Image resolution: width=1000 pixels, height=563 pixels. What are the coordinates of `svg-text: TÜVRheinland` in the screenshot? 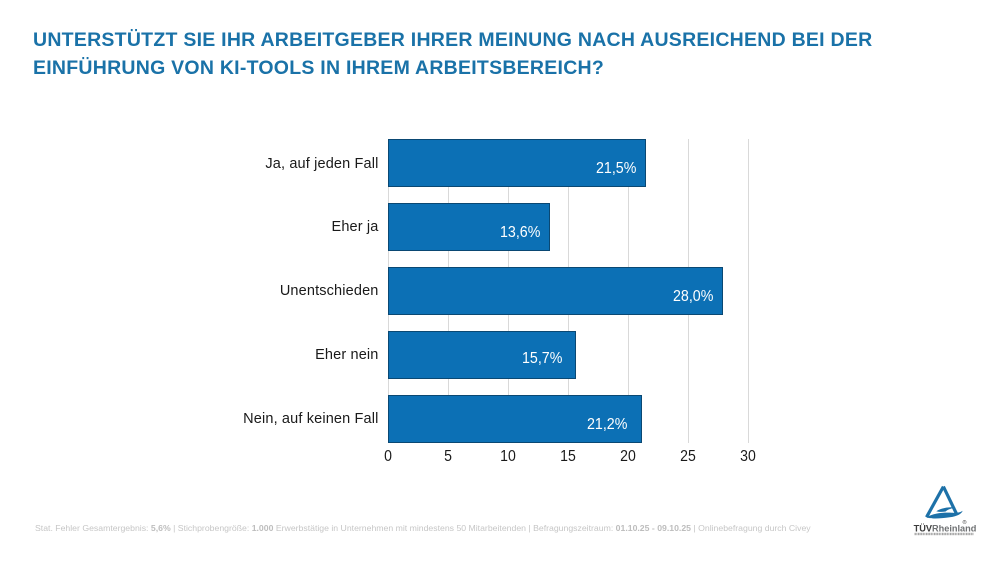 It's located at (945, 528).